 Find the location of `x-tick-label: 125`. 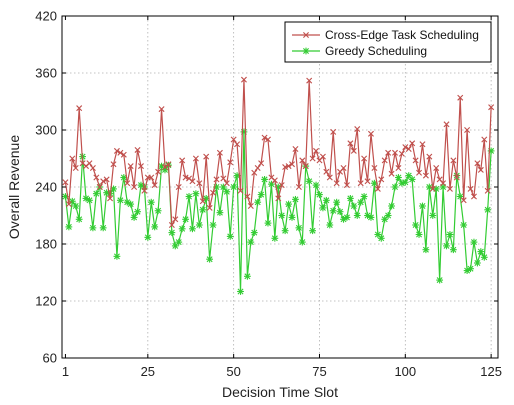

x-tick-label: 125 is located at coordinates (491, 371).